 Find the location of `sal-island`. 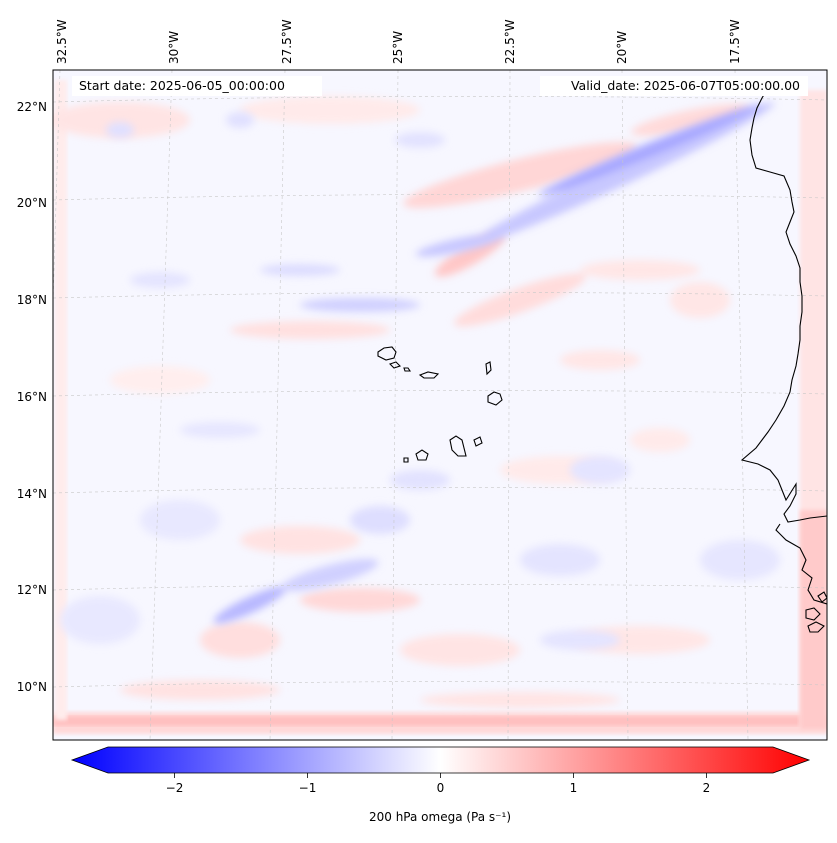

sal-island is located at coordinates (488, 368).